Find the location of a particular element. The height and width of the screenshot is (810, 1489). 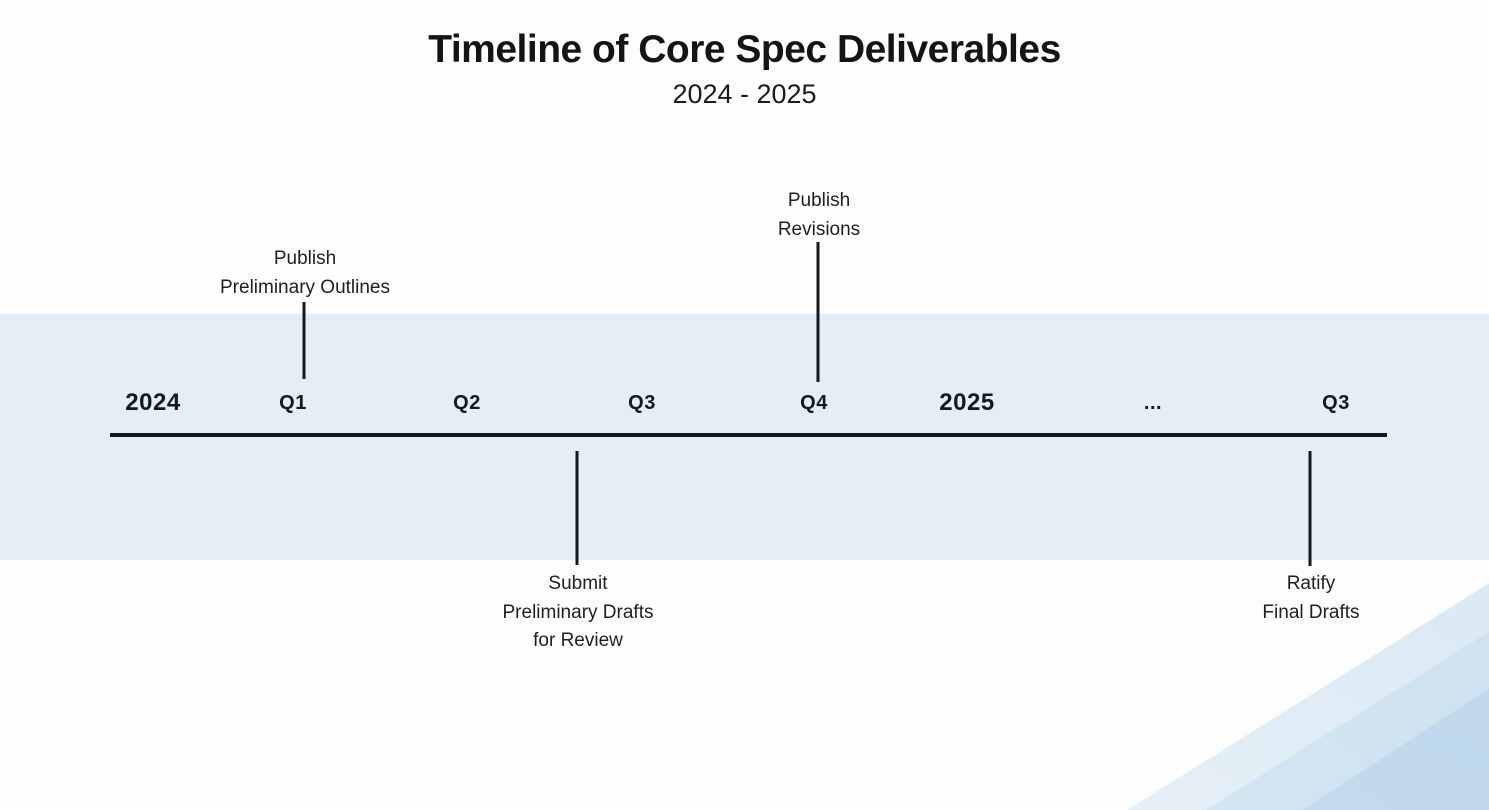

event-publish-revisions: Publish Revisions is located at coordinates (819, 215).